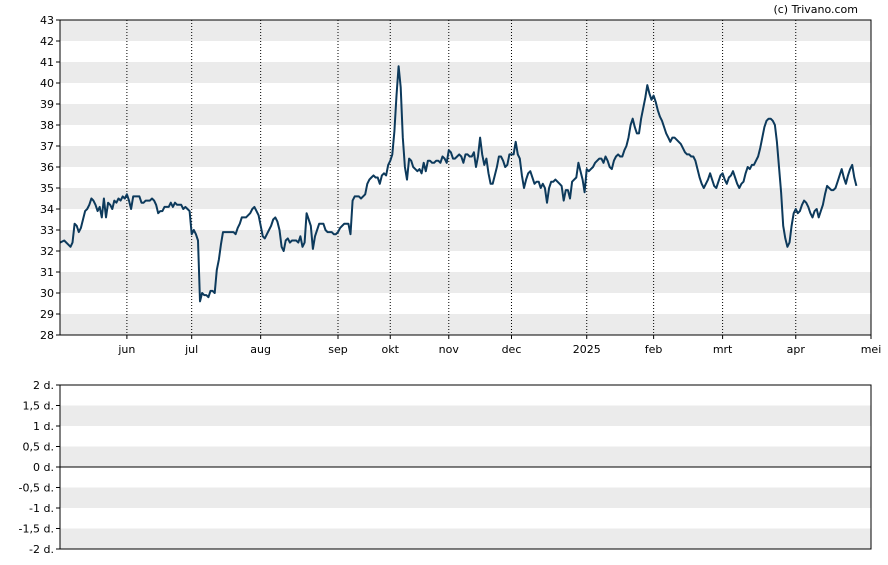 This screenshot has width=888, height=565. What do you see at coordinates (260, 349) in the screenshot?
I see `main-x-tick-label: aug` at bounding box center [260, 349].